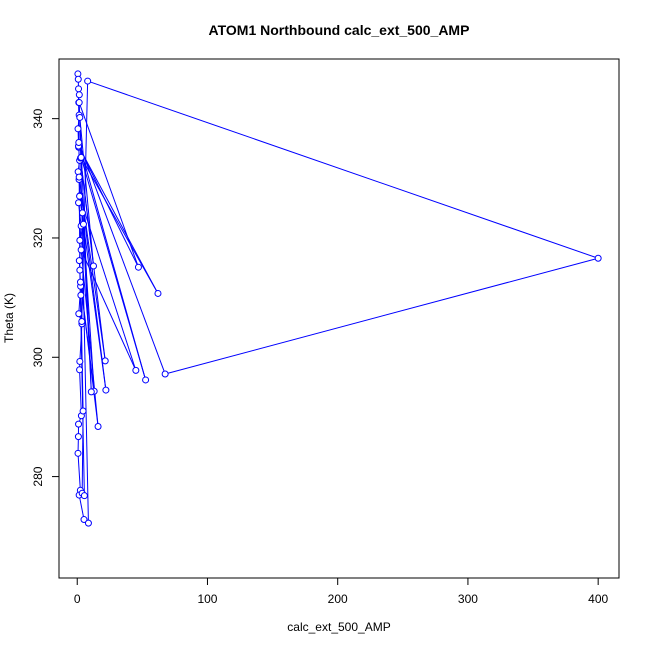 Image resolution: width=650 pixels, height=650 pixels. Describe the element at coordinates (338, 627) in the screenshot. I see `x-axis-label: calc_ext_500_AMP` at that location.